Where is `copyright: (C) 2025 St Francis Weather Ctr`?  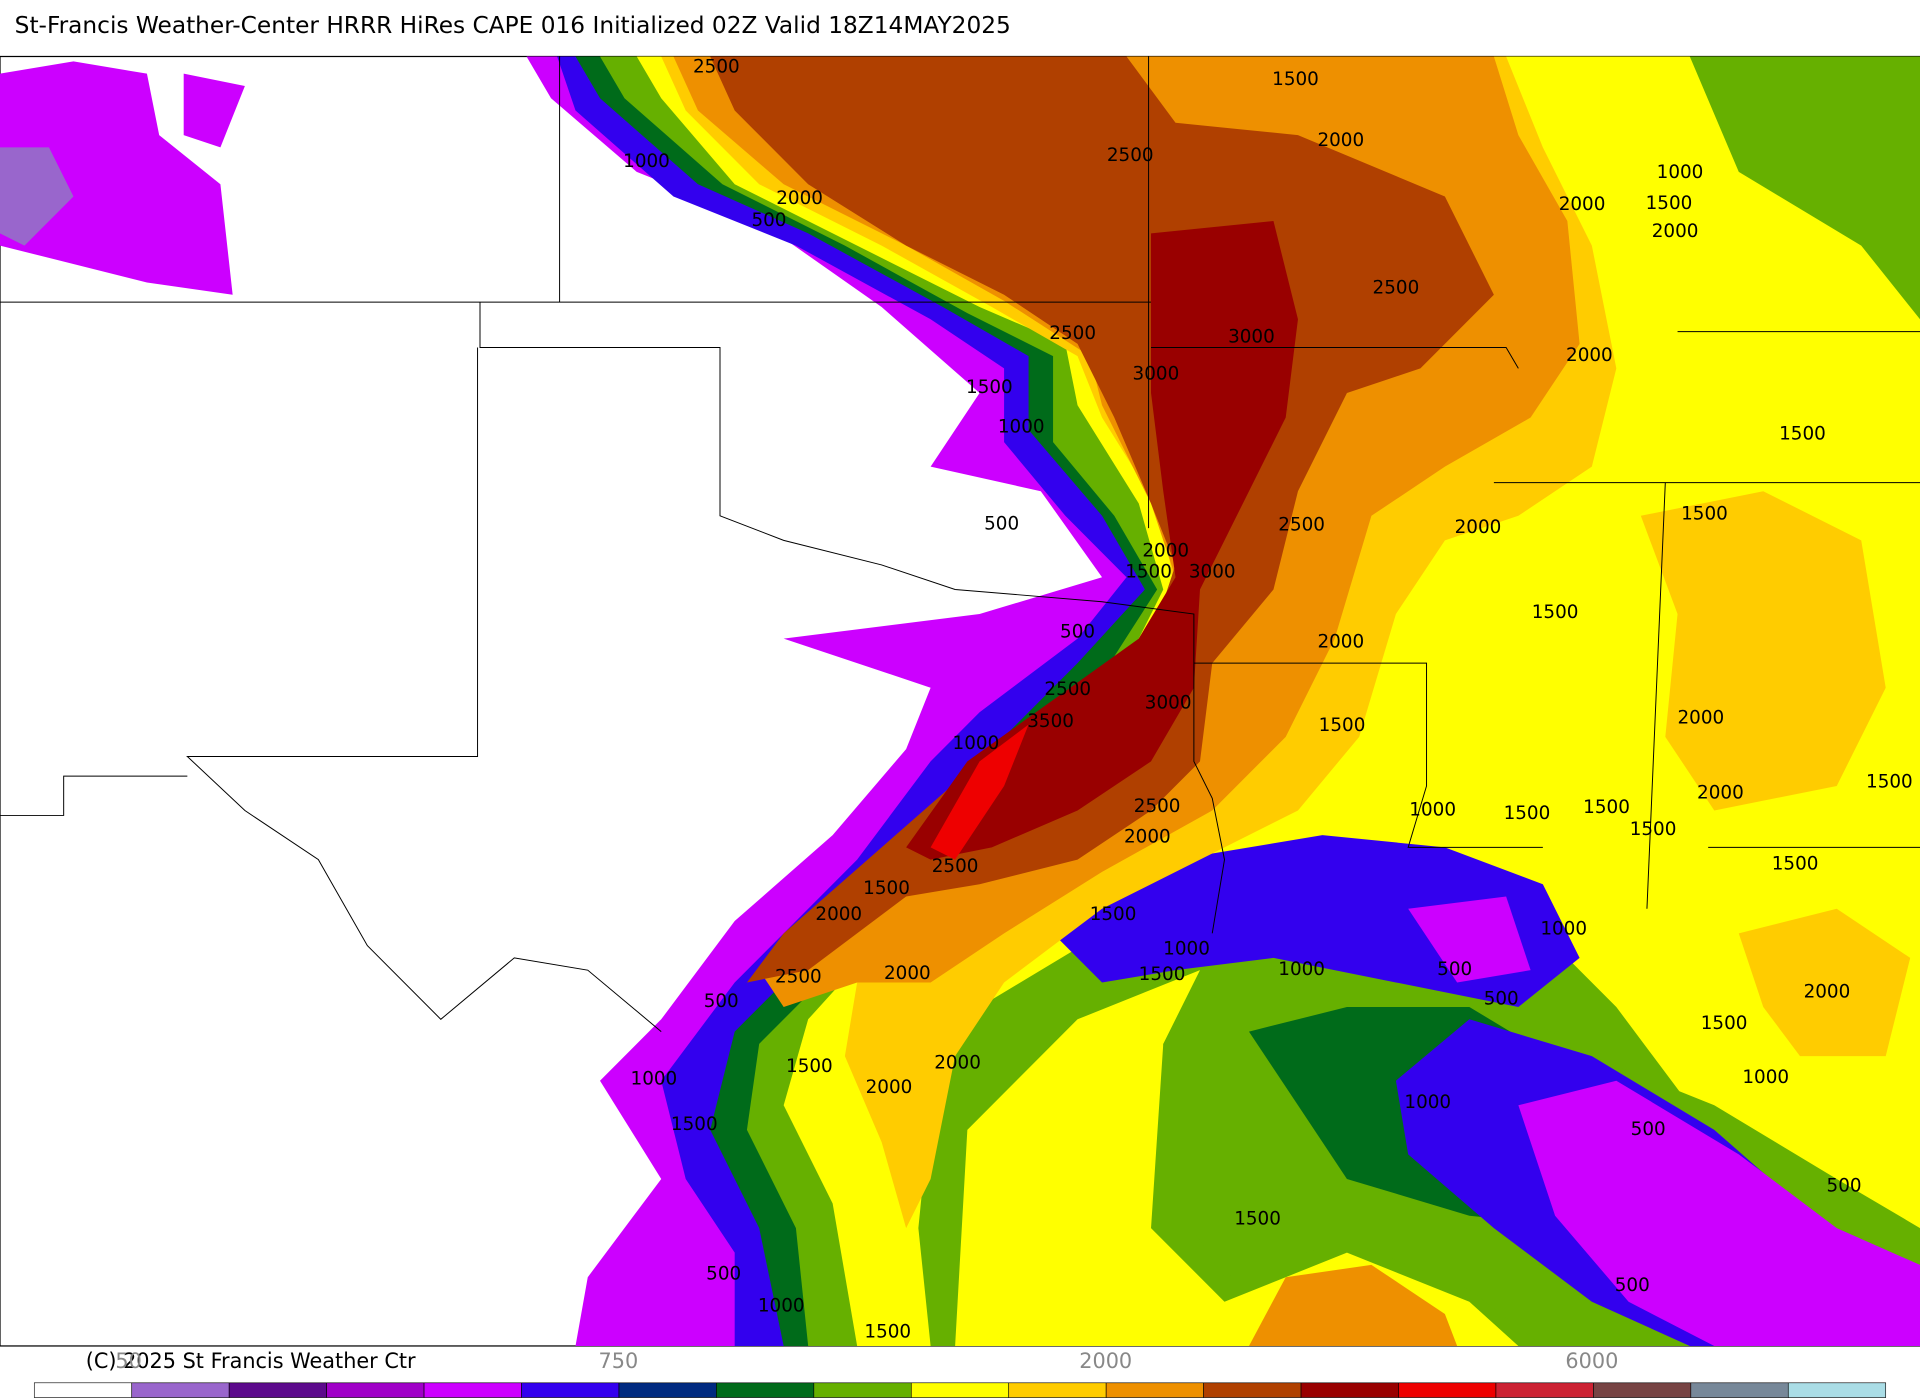 copyright: (C) 2025 St Francis Weather Ctr is located at coordinates (251, 1361).